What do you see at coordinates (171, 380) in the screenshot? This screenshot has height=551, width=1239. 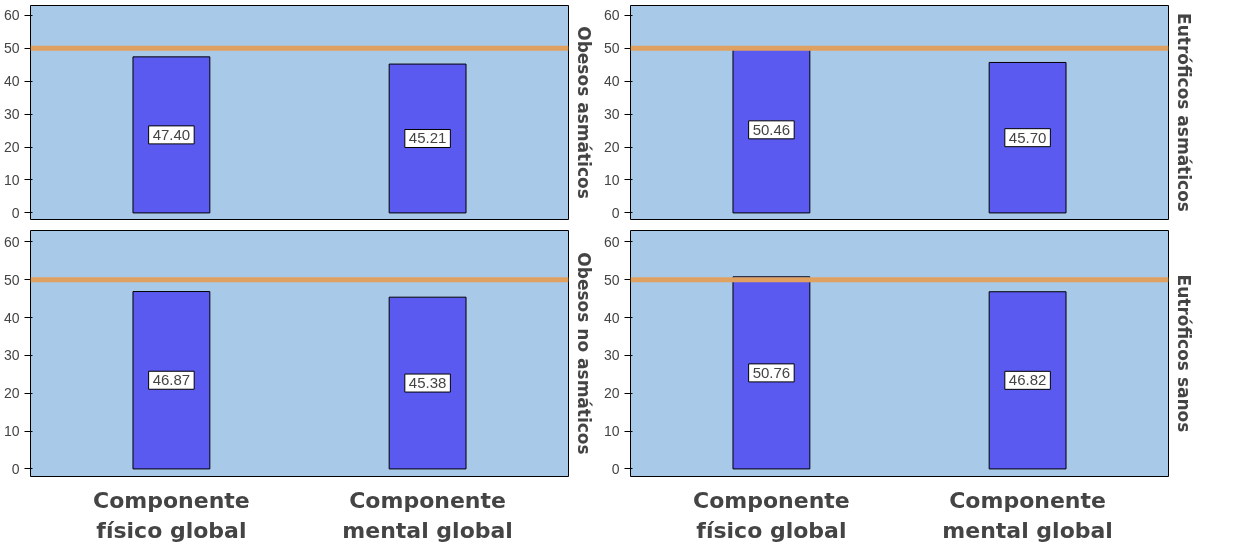 I see `data-label: 46.87` at bounding box center [171, 380].